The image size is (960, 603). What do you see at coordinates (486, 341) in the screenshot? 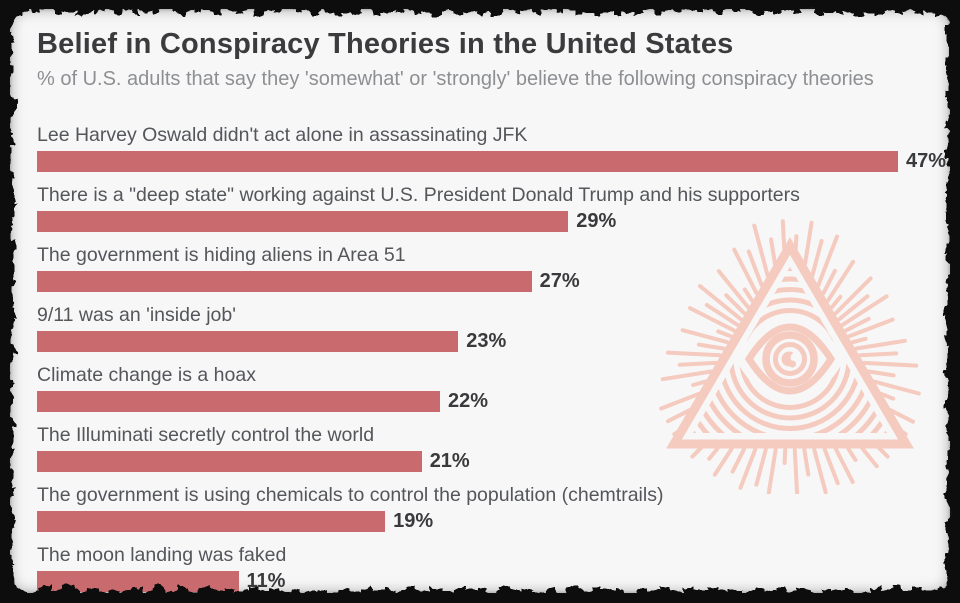
I see `bar-value-label: 23%` at bounding box center [486, 341].